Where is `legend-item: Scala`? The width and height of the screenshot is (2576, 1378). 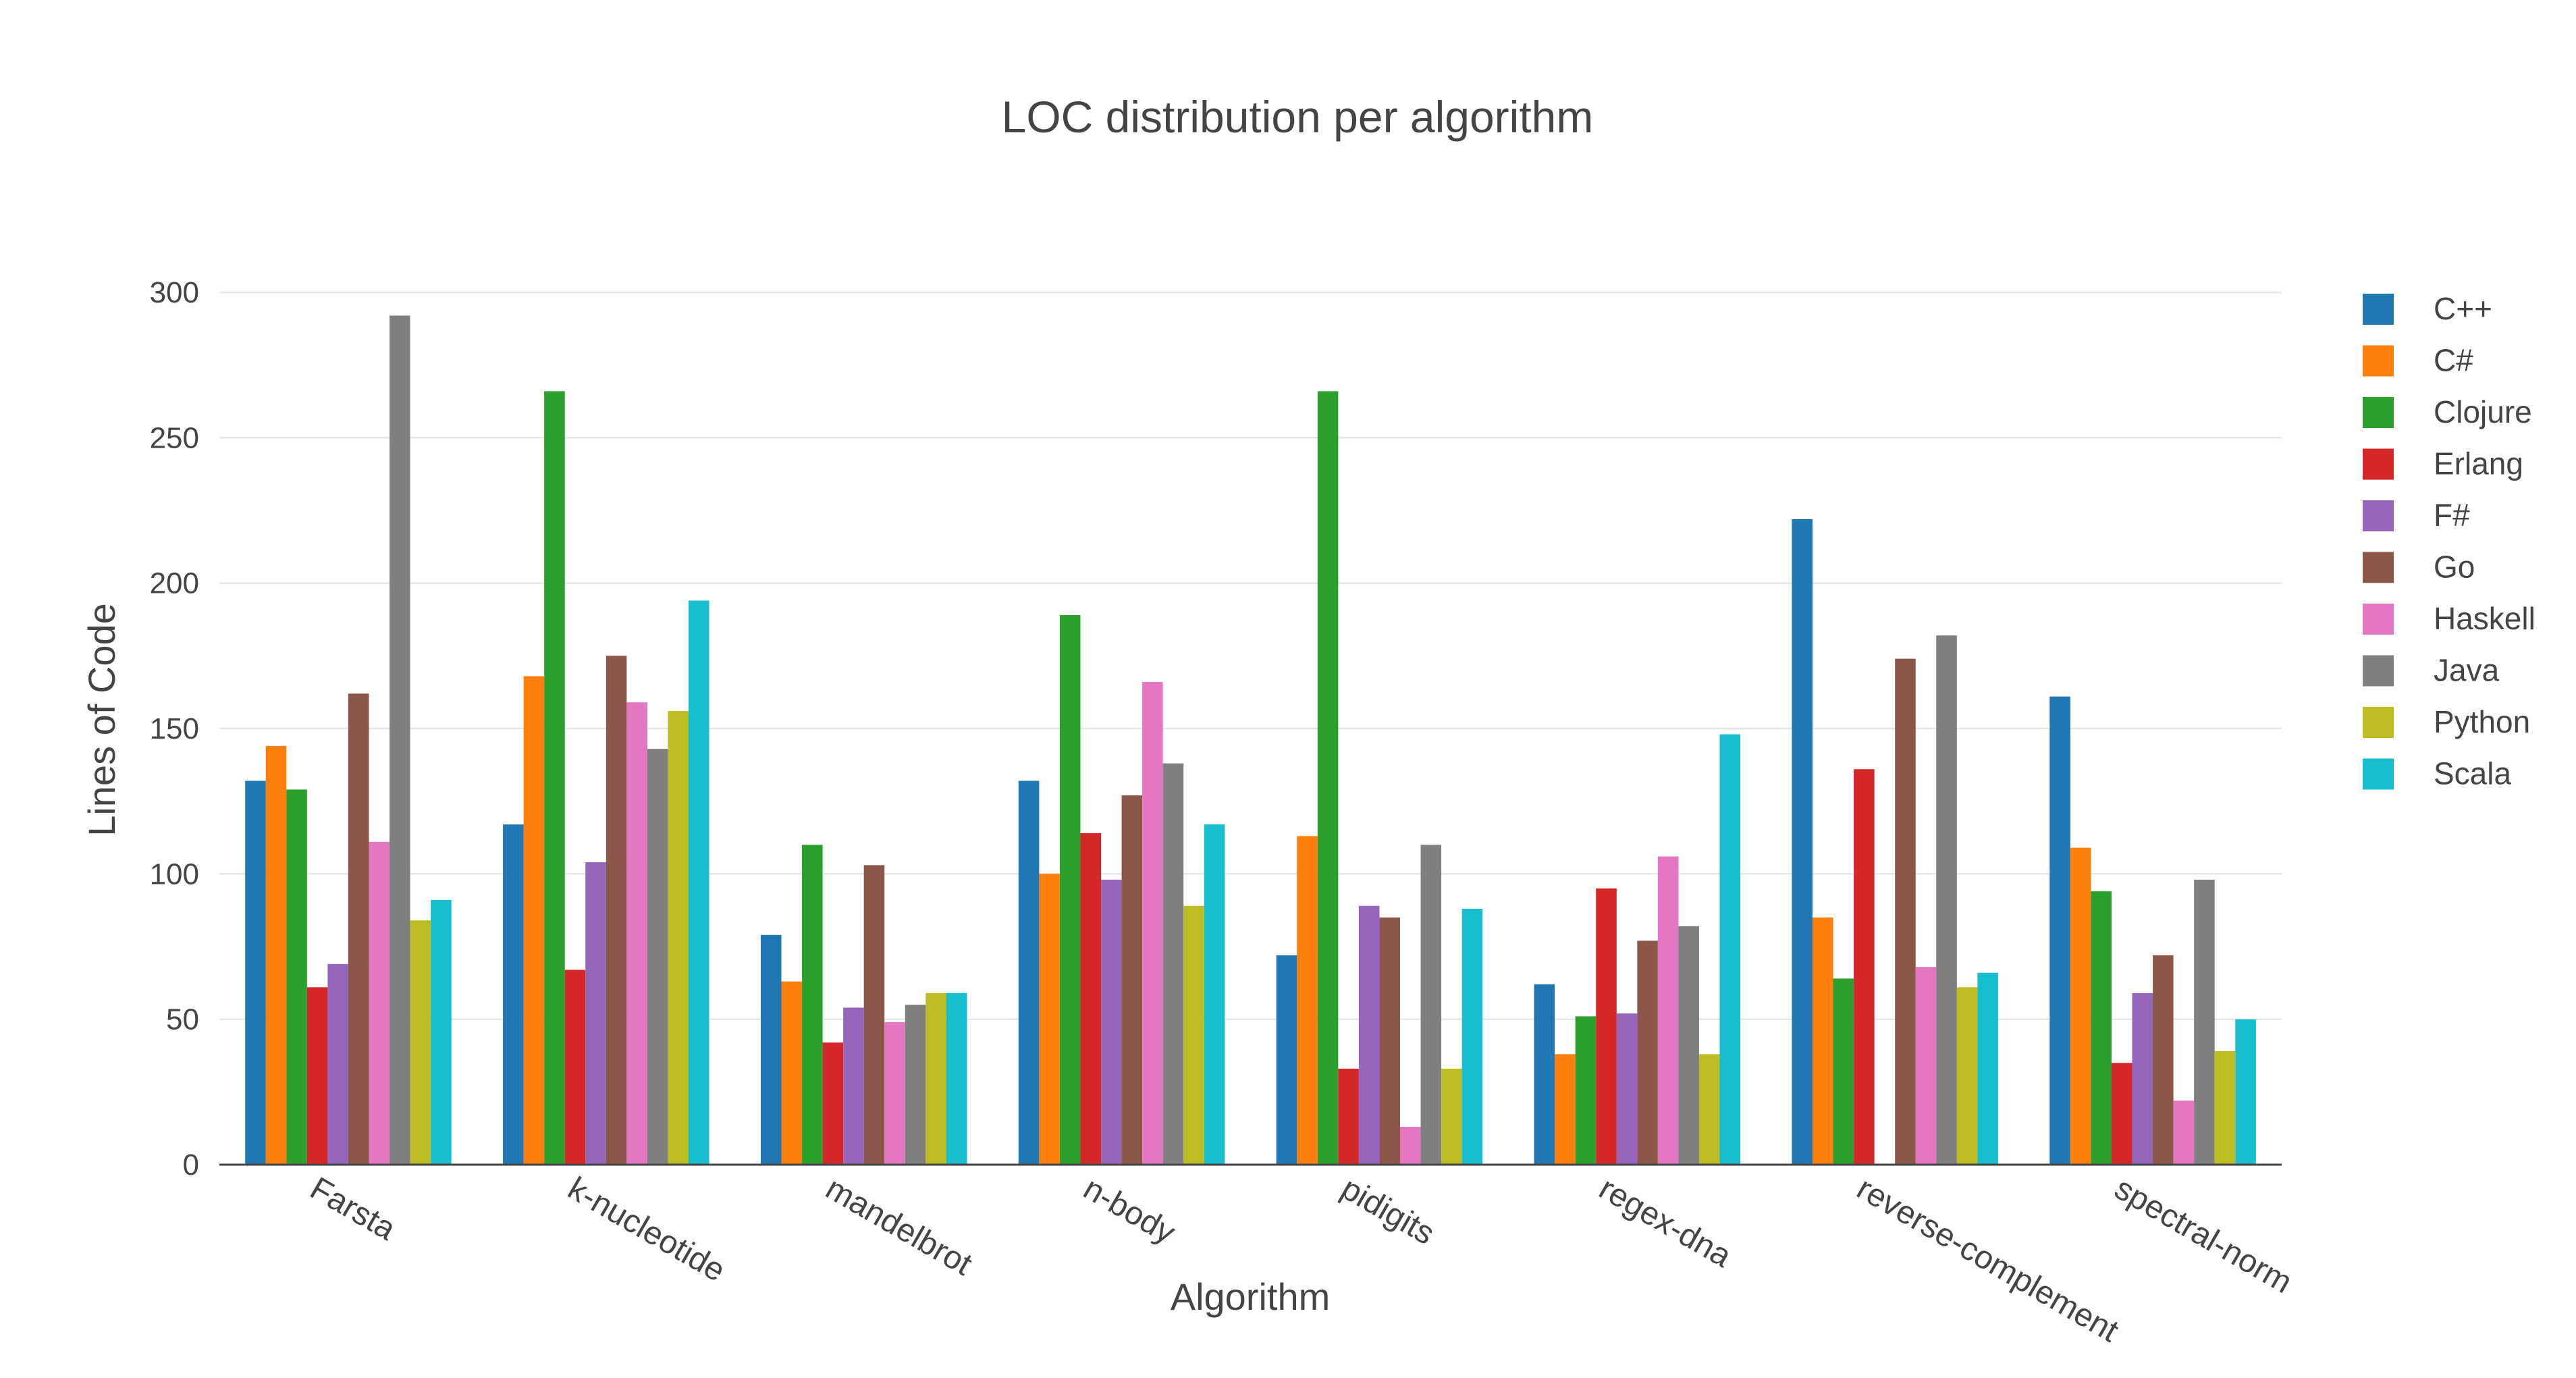 legend-item: Scala is located at coordinates (2437, 773).